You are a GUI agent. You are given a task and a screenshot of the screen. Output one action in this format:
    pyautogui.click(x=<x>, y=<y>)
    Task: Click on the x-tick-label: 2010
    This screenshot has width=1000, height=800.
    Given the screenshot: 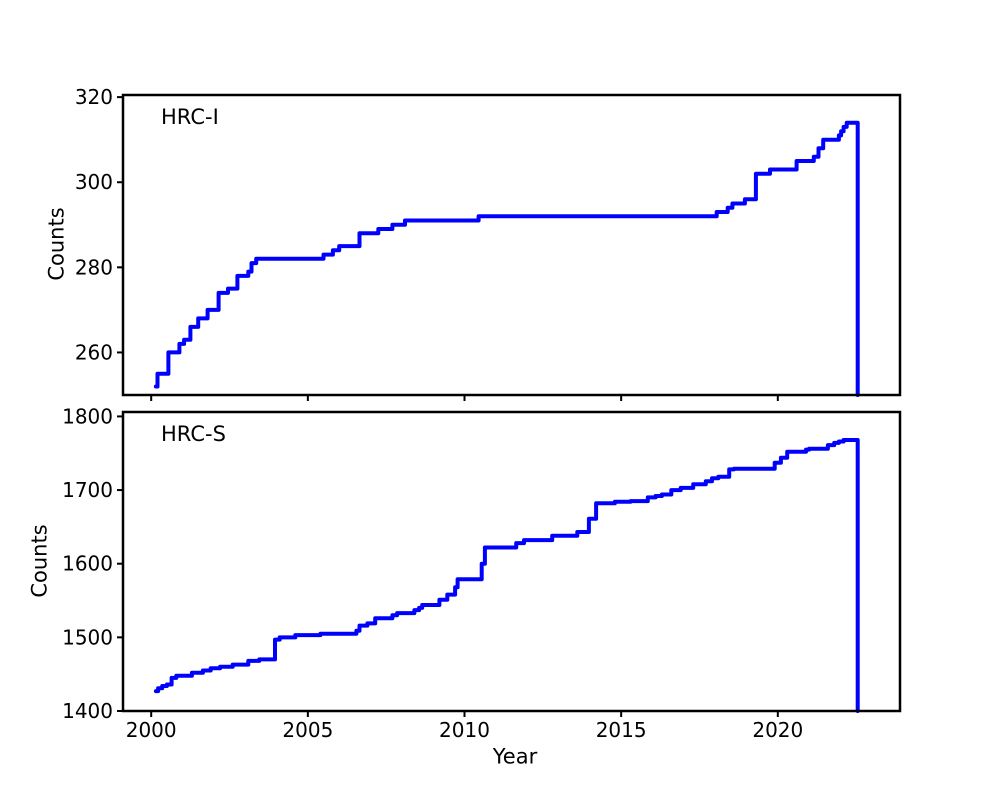 What is the action you would take?
    pyautogui.click(x=464, y=730)
    